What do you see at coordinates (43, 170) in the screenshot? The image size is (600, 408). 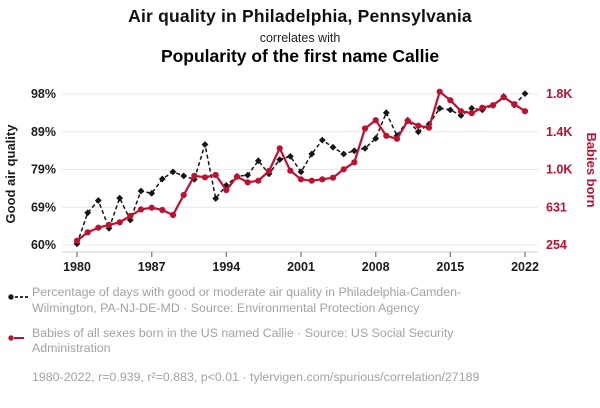 I see `y-axis-tick-label-left: 79%` at bounding box center [43, 170].